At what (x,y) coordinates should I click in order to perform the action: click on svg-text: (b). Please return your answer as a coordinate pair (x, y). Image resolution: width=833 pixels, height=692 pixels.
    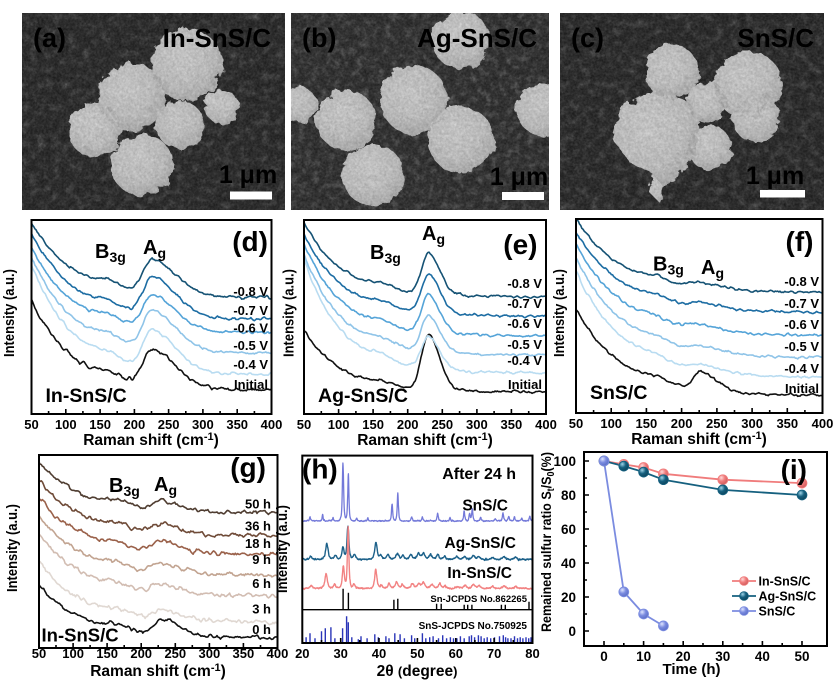
    Looking at the image, I should click on (319, 38).